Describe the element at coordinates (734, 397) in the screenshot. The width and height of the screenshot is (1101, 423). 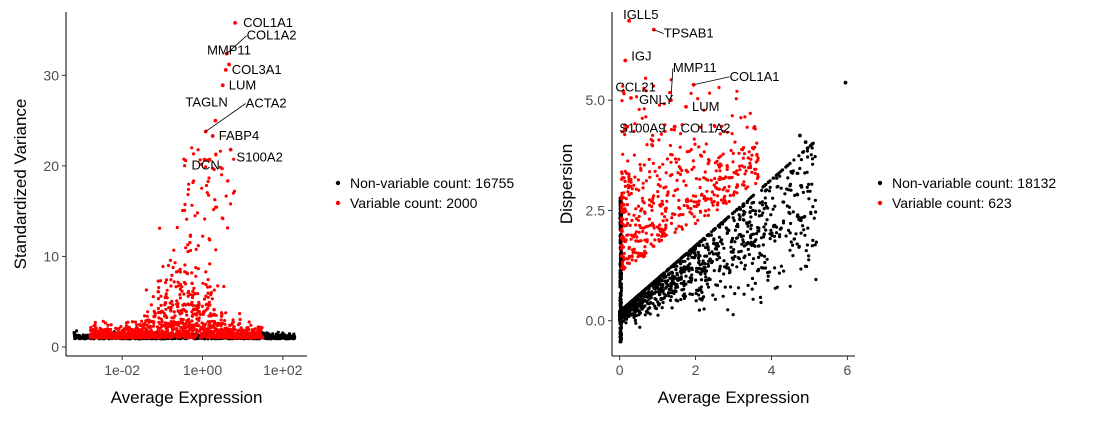
I see `x-axis-title: Average Expression` at that location.